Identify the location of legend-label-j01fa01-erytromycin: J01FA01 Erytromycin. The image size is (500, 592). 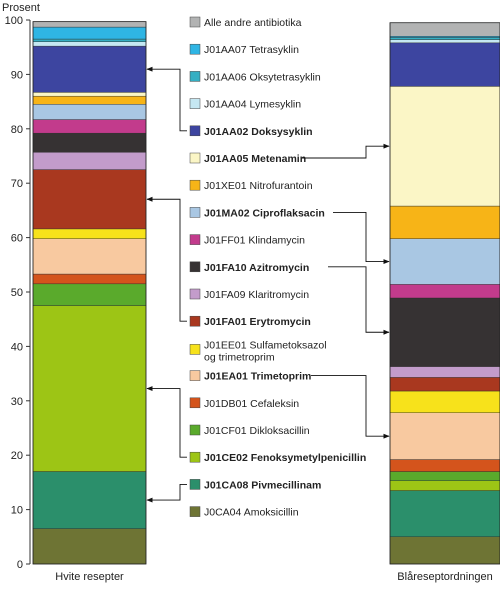
(257, 322).